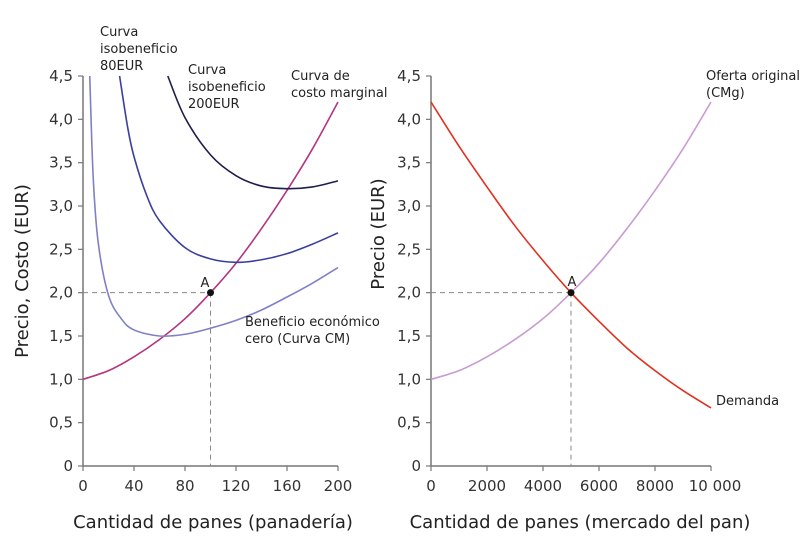  I want to click on series-iso200-label: isobeneficio, so click(227, 87).